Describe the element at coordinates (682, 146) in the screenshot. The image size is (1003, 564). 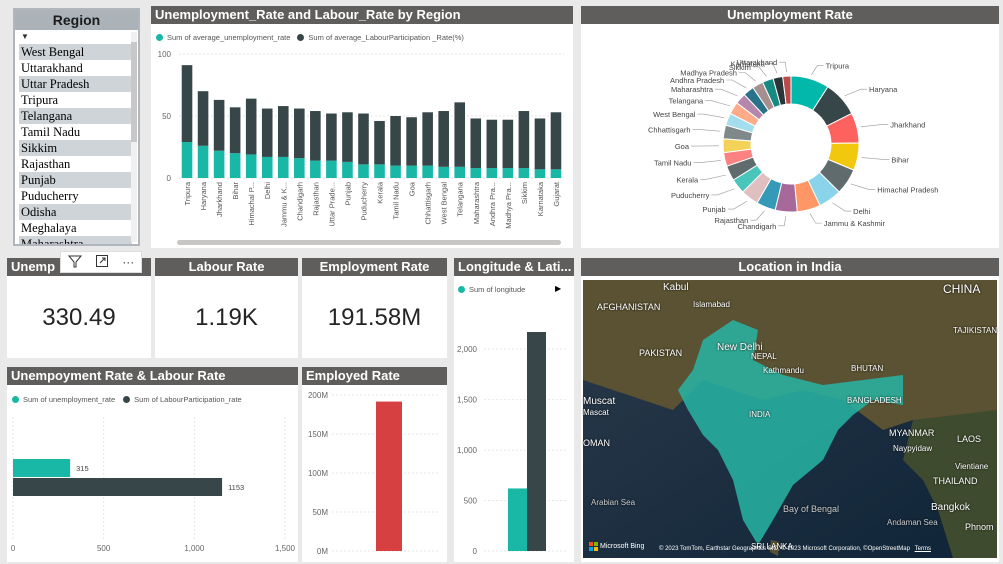
I see `donut-label: Goa` at that location.